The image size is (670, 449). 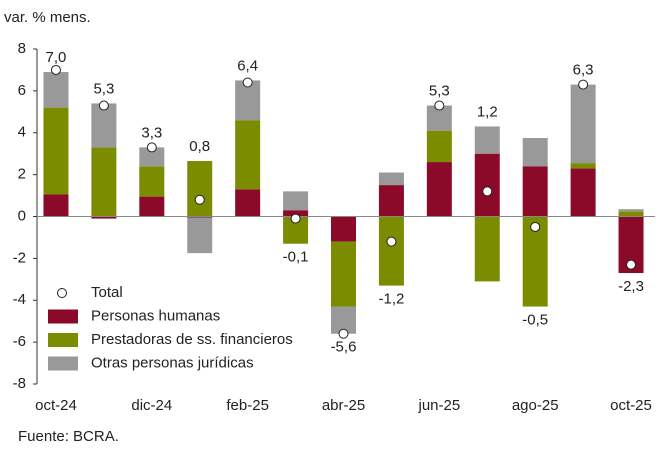 What do you see at coordinates (47, 17) in the screenshot?
I see `y-axis-label: var. % mens.` at bounding box center [47, 17].